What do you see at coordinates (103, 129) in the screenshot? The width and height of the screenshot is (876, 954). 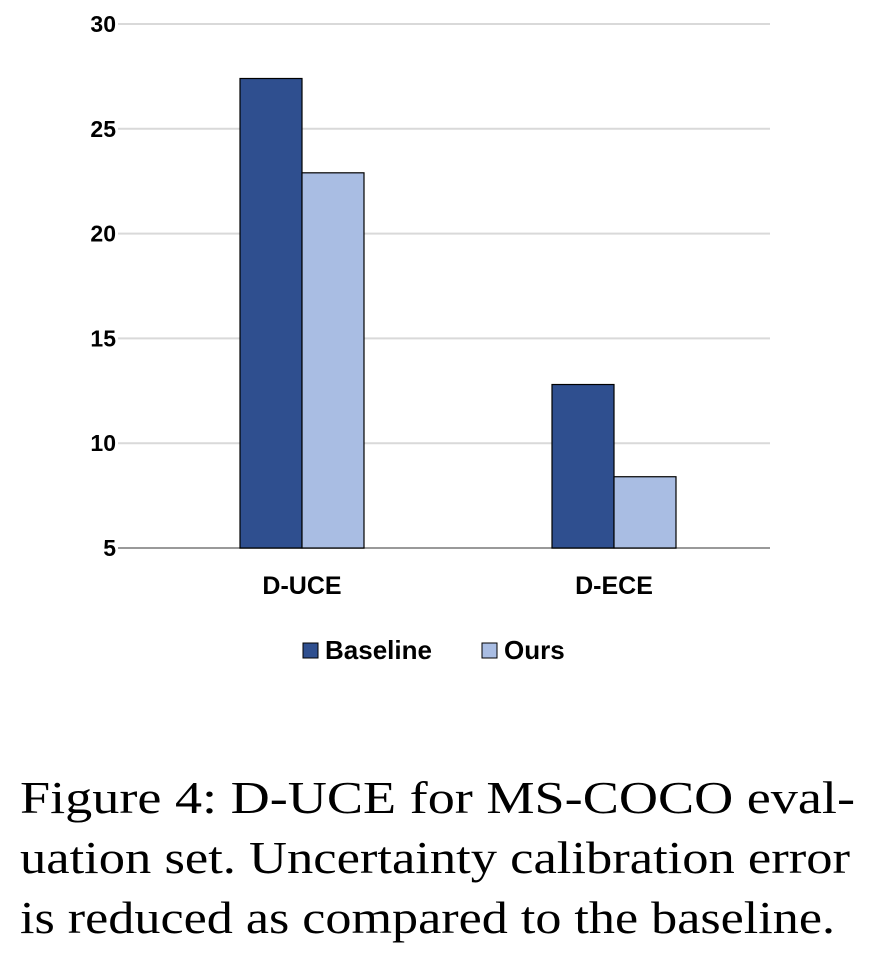 I see `y-tick-label: 25` at bounding box center [103, 129].